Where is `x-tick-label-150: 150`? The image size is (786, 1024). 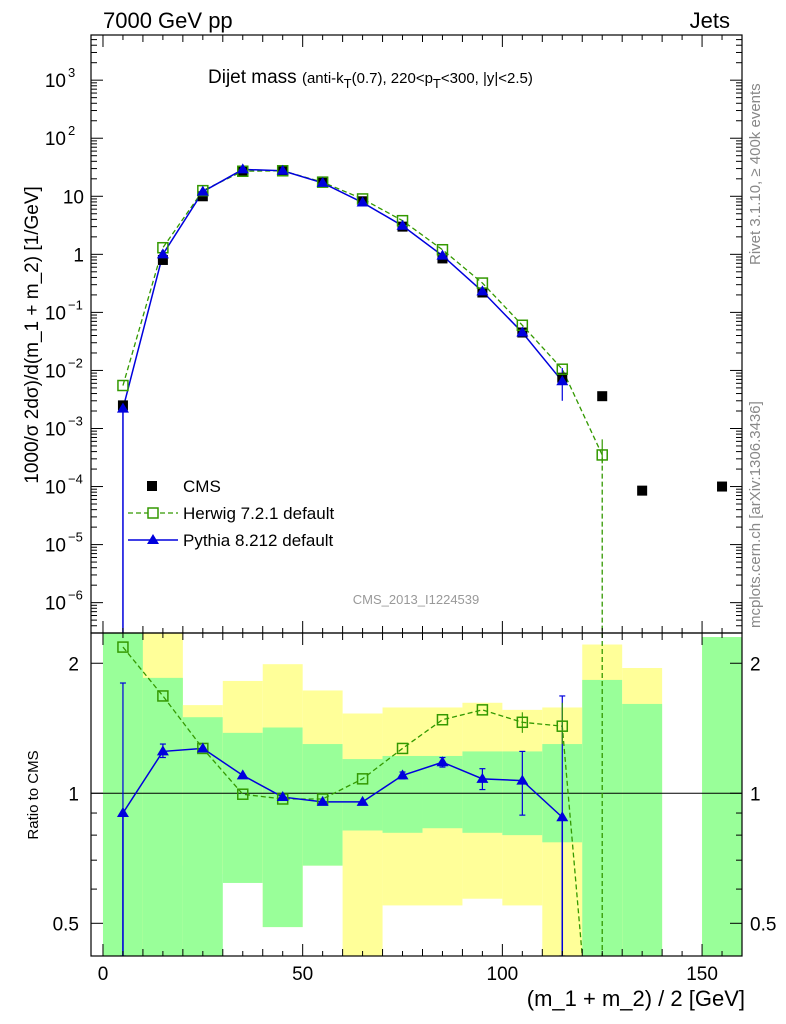 x-tick-label-150: 150 is located at coordinates (702, 974).